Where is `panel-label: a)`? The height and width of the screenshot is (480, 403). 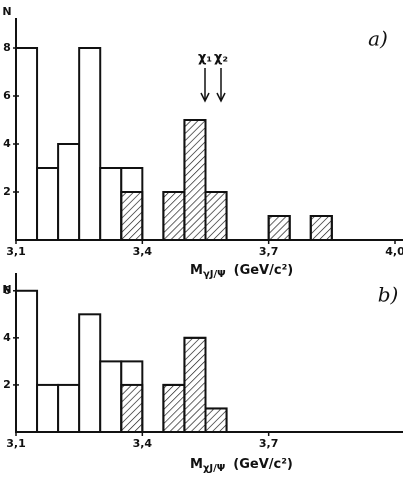 panel-label: a) is located at coordinates (378, 39).